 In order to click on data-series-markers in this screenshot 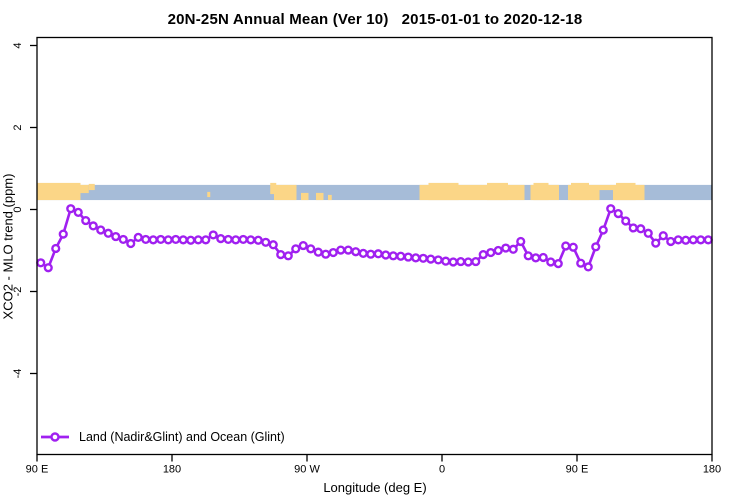, I will do `click(374, 238)`.